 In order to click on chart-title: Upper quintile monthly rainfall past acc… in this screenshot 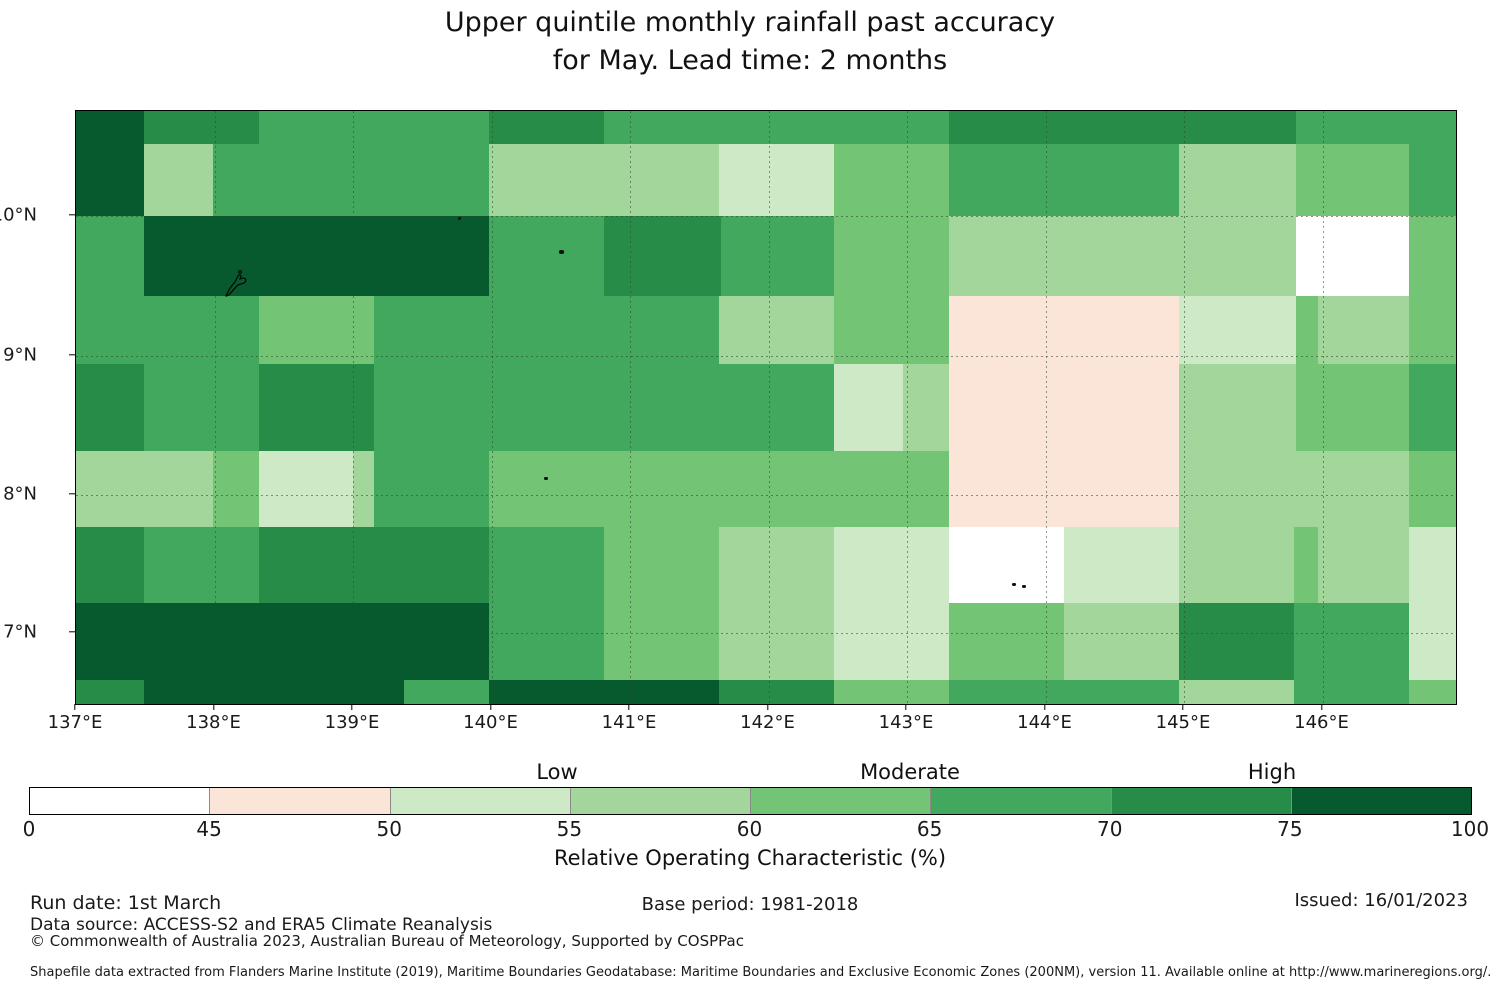, I will do `click(750, 42)`.